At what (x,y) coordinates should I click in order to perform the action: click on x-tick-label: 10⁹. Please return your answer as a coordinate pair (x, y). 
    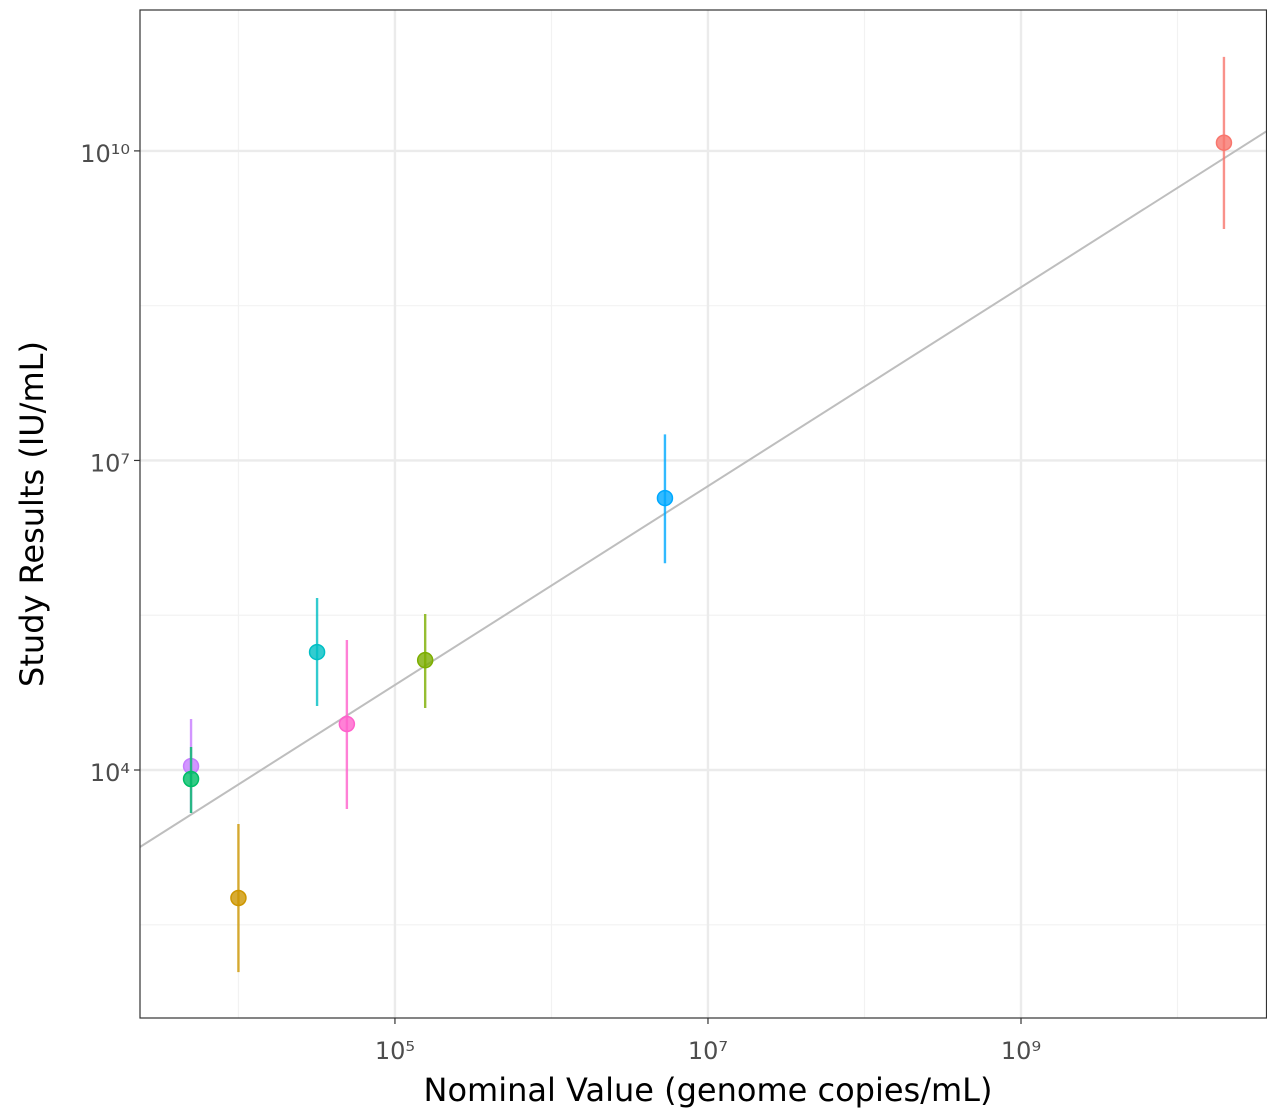
    Looking at the image, I should click on (1021, 1051).